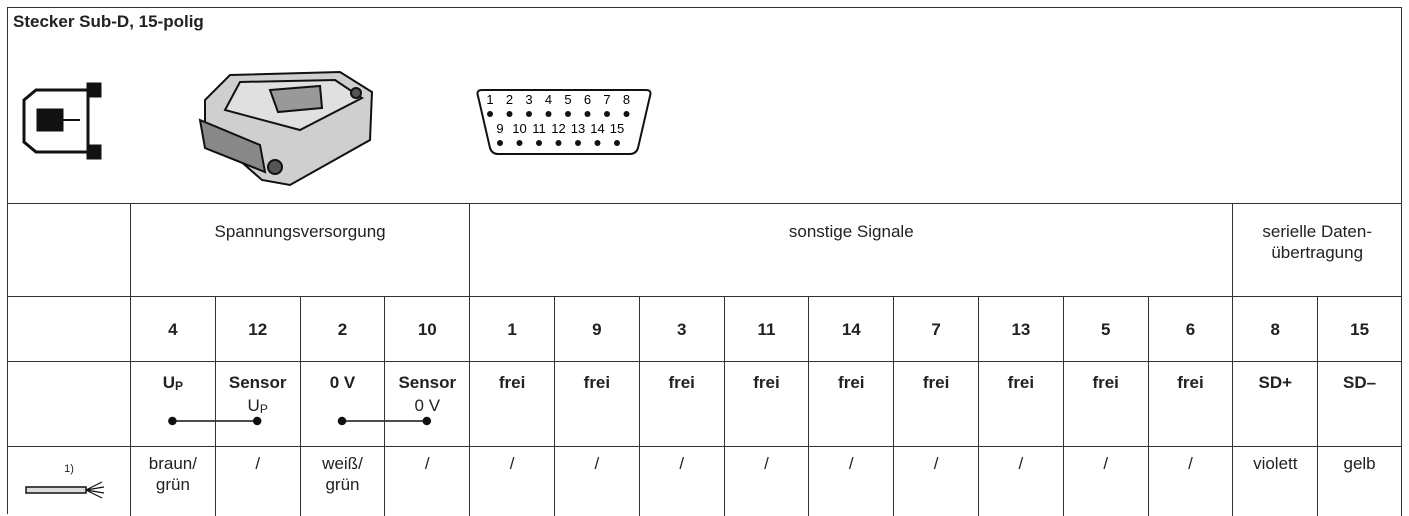  I want to click on pin-cell: 1, so click(511, 328).